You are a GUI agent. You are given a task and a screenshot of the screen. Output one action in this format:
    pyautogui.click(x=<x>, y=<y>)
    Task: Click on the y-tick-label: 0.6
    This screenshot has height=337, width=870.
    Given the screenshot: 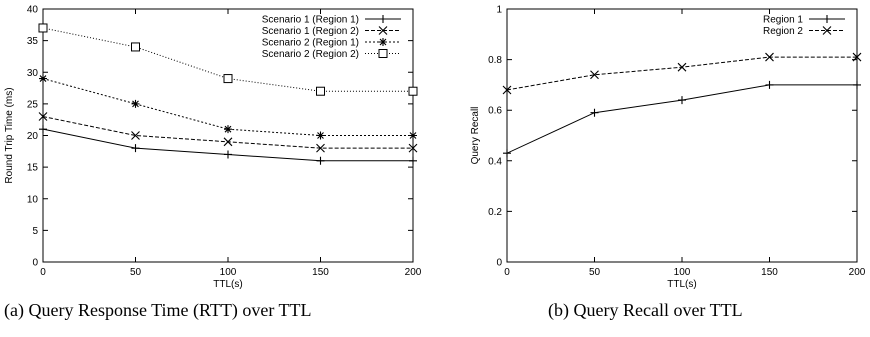 What is the action you would take?
    pyautogui.click(x=495, y=111)
    